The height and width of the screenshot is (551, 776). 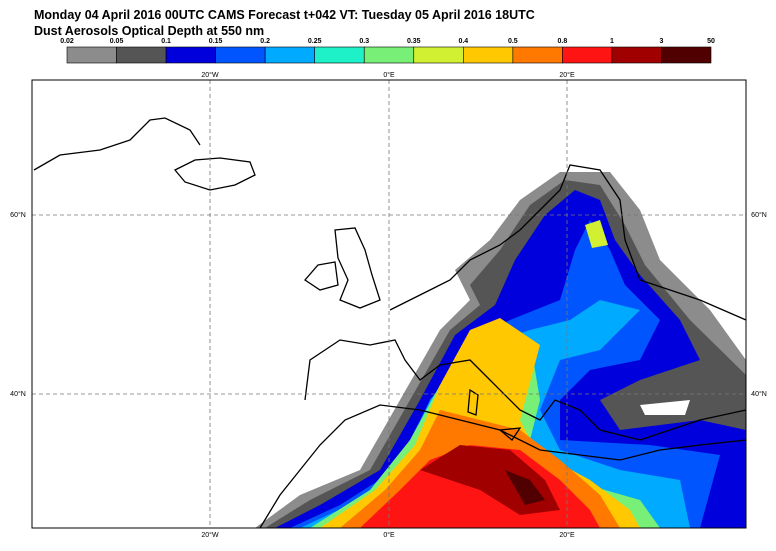 I want to click on colorbar-label: 0.4, so click(x=463, y=41).